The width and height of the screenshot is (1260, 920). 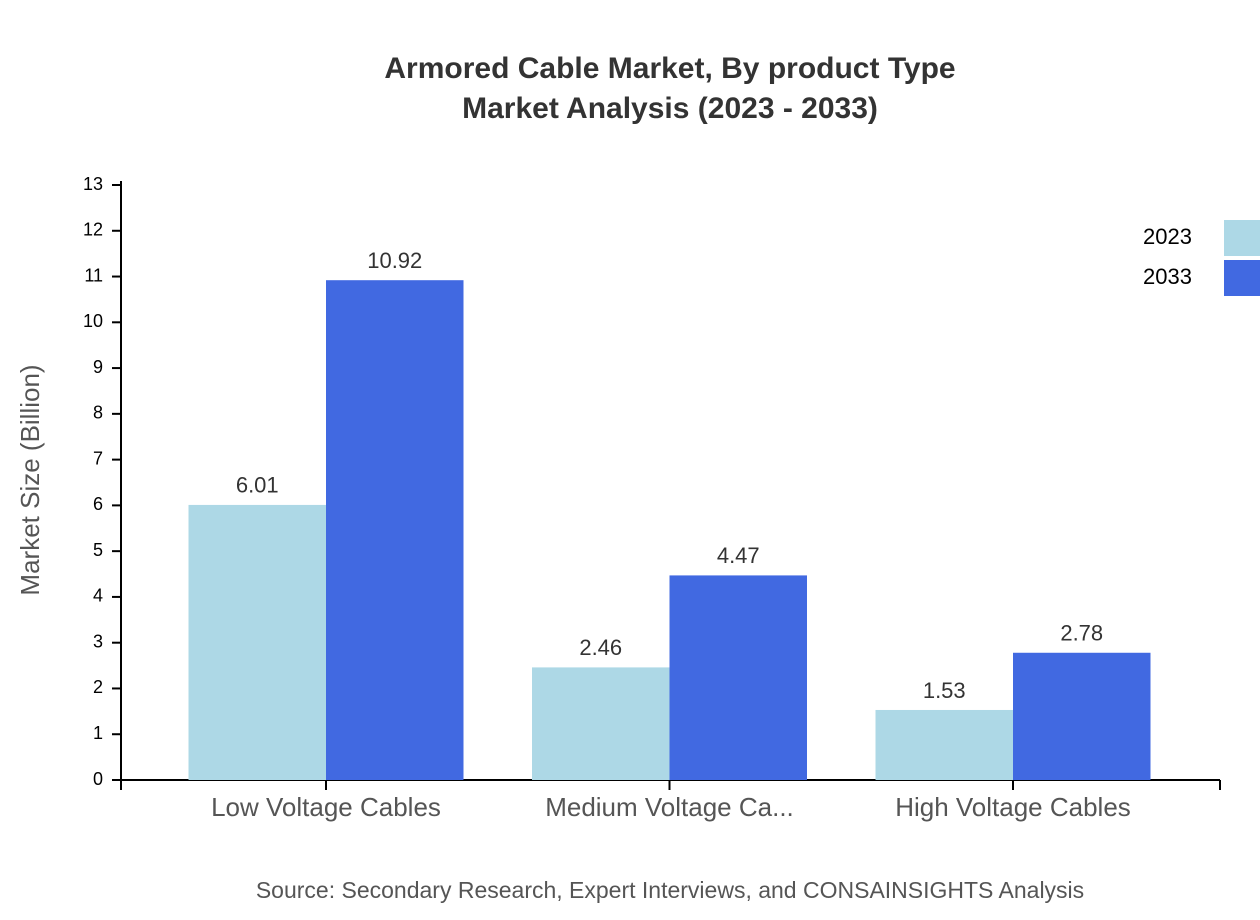 I want to click on value-label: 2.78, so click(x=1081, y=633).